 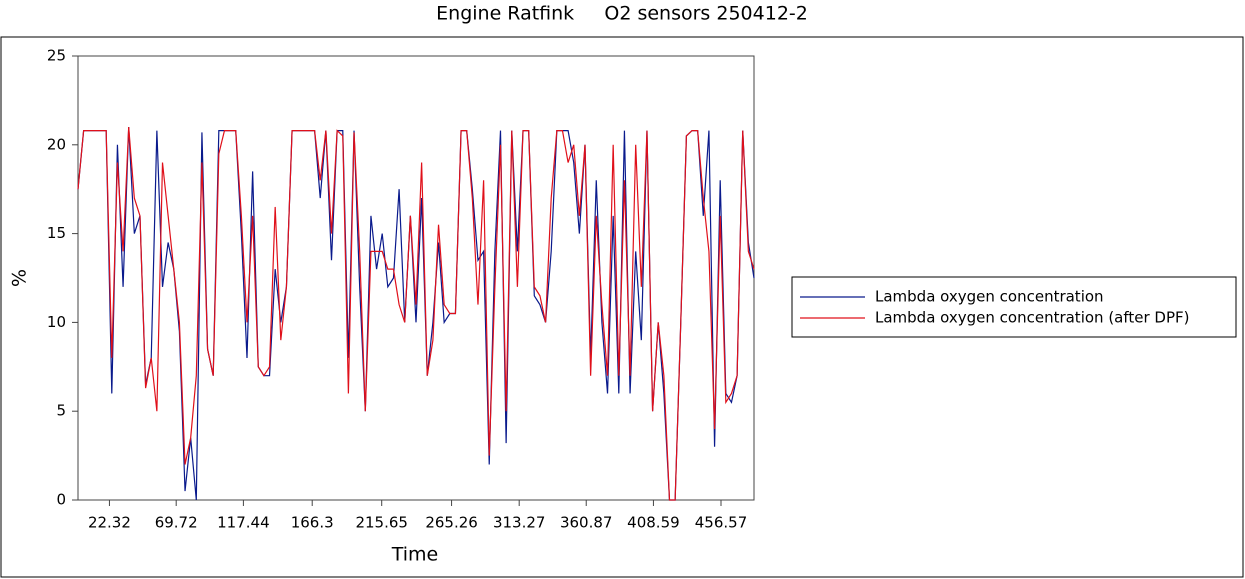 What do you see at coordinates (721, 523) in the screenshot?
I see `x-tick-label: 456.57` at bounding box center [721, 523].